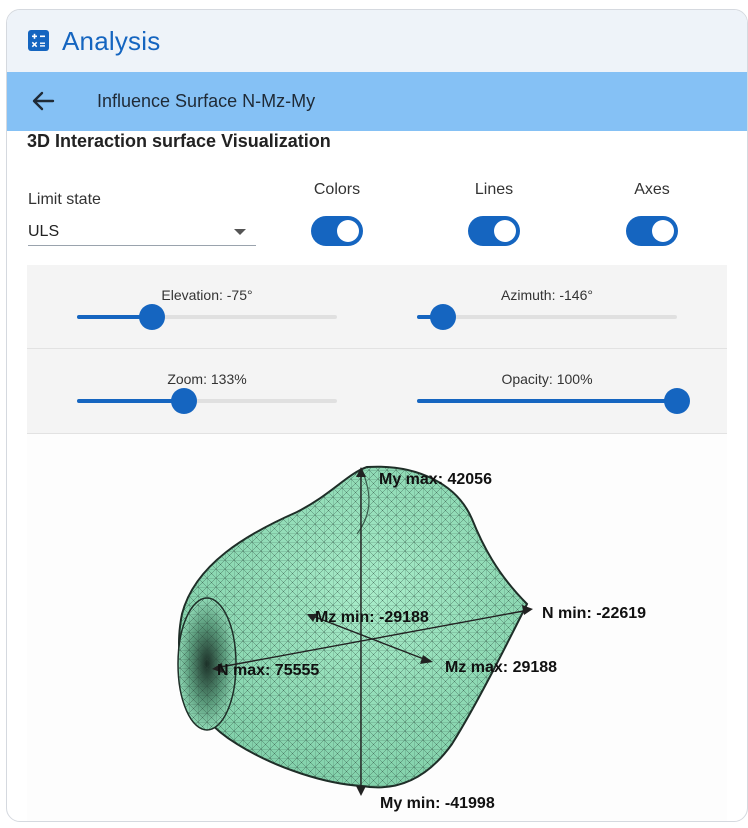 This screenshot has height=828, width=748. Describe the element at coordinates (44, 231) in the screenshot. I see `limit-state-value: ULS` at that location.